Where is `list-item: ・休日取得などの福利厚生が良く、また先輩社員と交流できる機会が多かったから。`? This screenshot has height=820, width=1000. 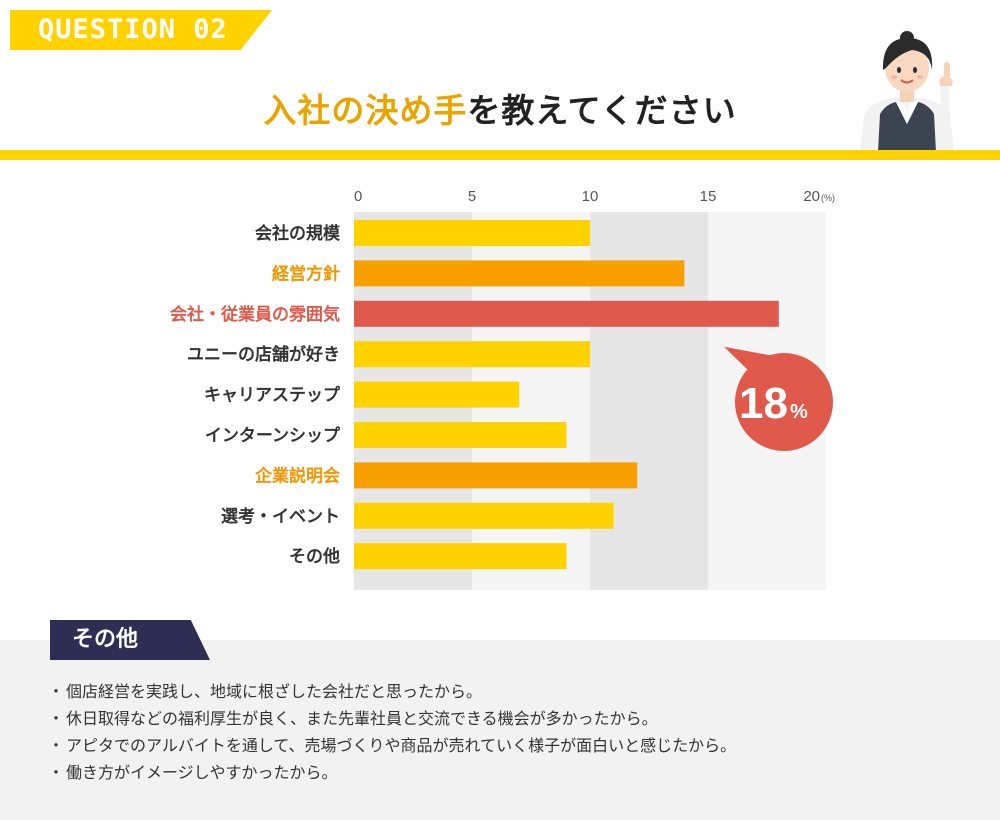
list-item: ・休日取得などの福利厚生が良く、また先輩社員と交流できる機会が多かったから。 is located at coordinates (392, 718).